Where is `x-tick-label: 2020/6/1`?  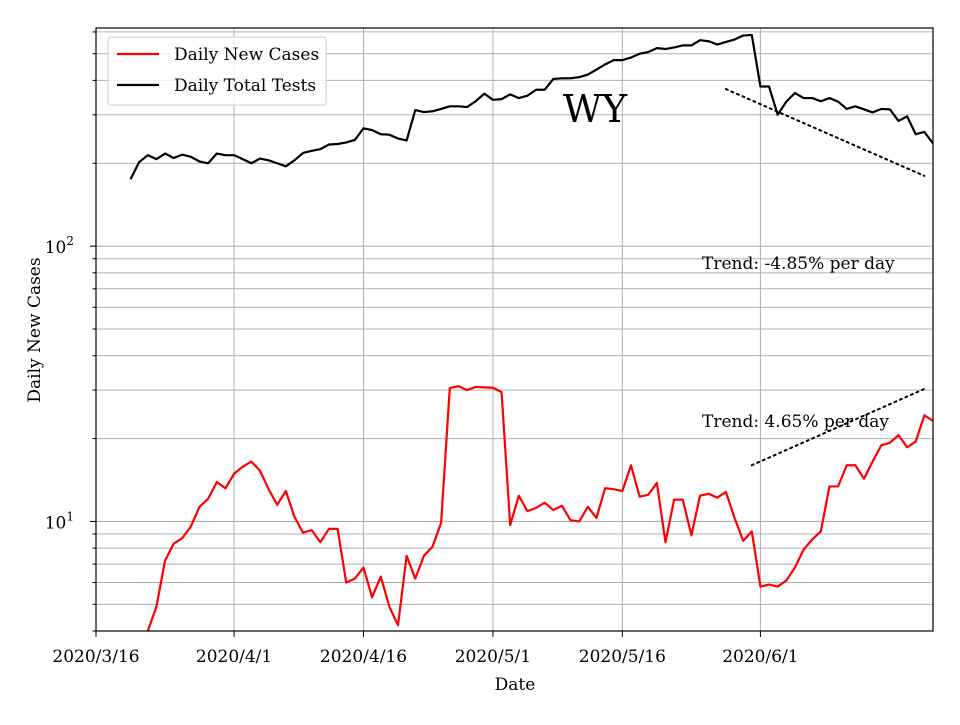 x-tick-label: 2020/6/1 is located at coordinates (760, 657).